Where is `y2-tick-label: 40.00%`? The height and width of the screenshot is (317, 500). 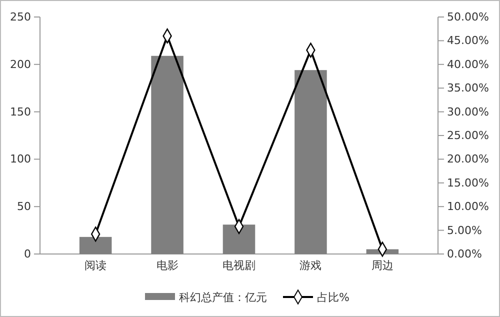
y2-tick-label: 40.00% is located at coordinates (468, 64).